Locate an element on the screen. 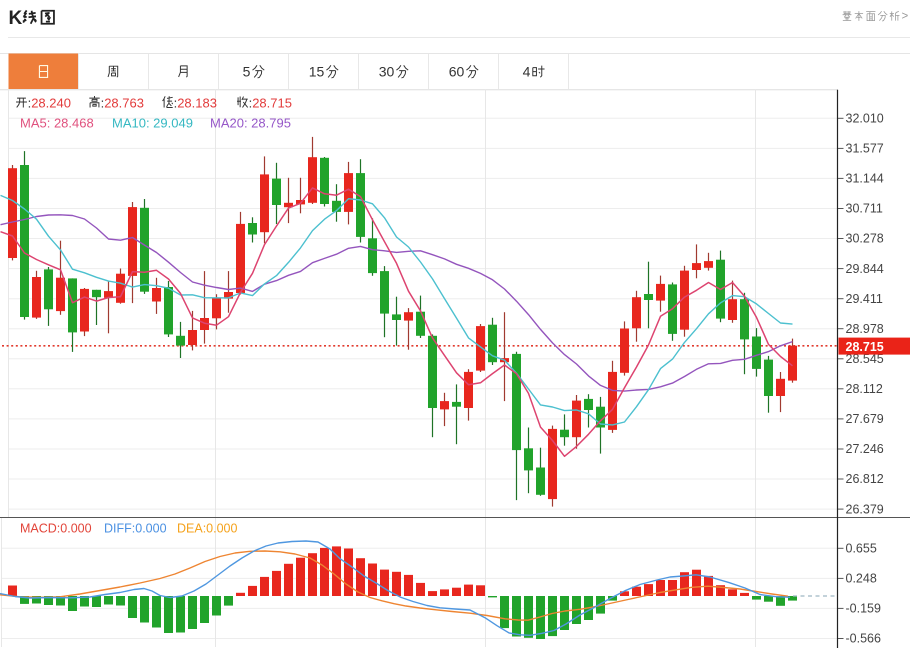  svg-text: -0.566 is located at coordinates (863, 639).